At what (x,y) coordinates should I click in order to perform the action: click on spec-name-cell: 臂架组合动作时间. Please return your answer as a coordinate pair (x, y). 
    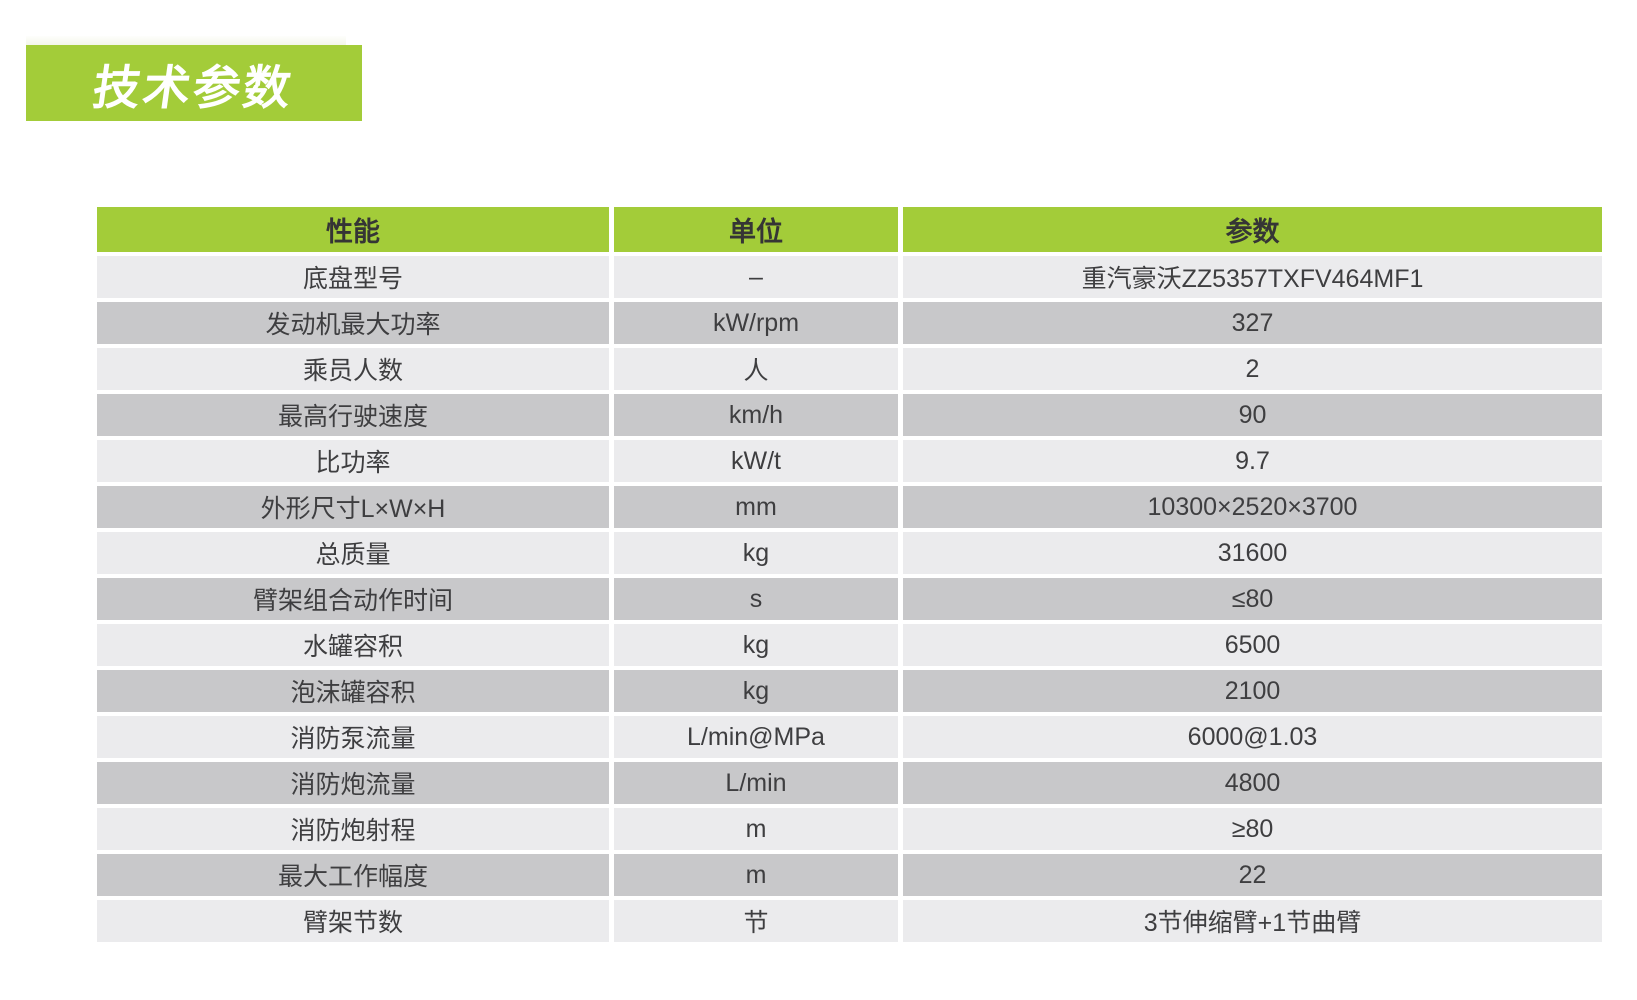
    Looking at the image, I should click on (353, 599).